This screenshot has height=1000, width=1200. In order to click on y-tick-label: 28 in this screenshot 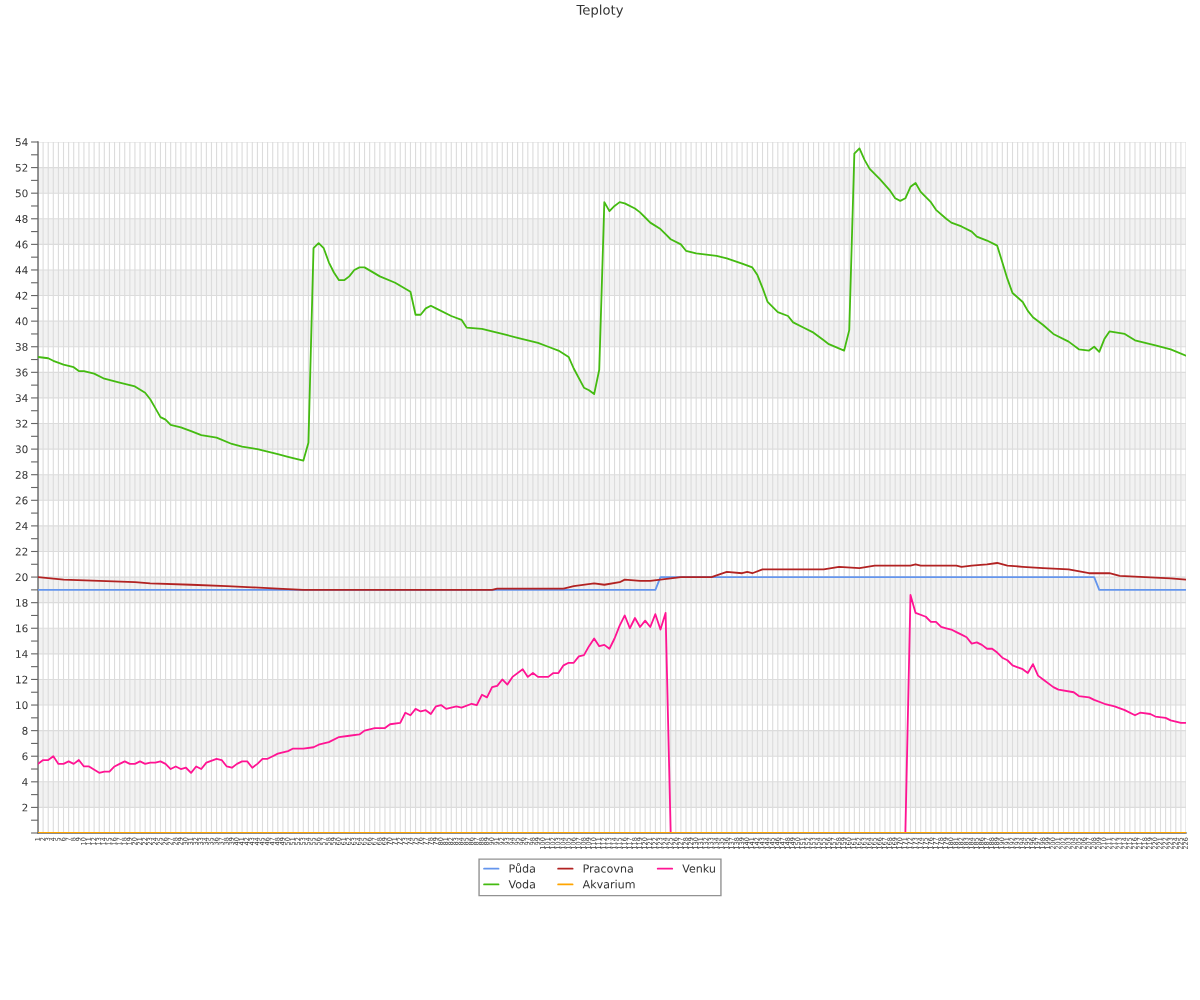, I will do `click(21, 474)`.